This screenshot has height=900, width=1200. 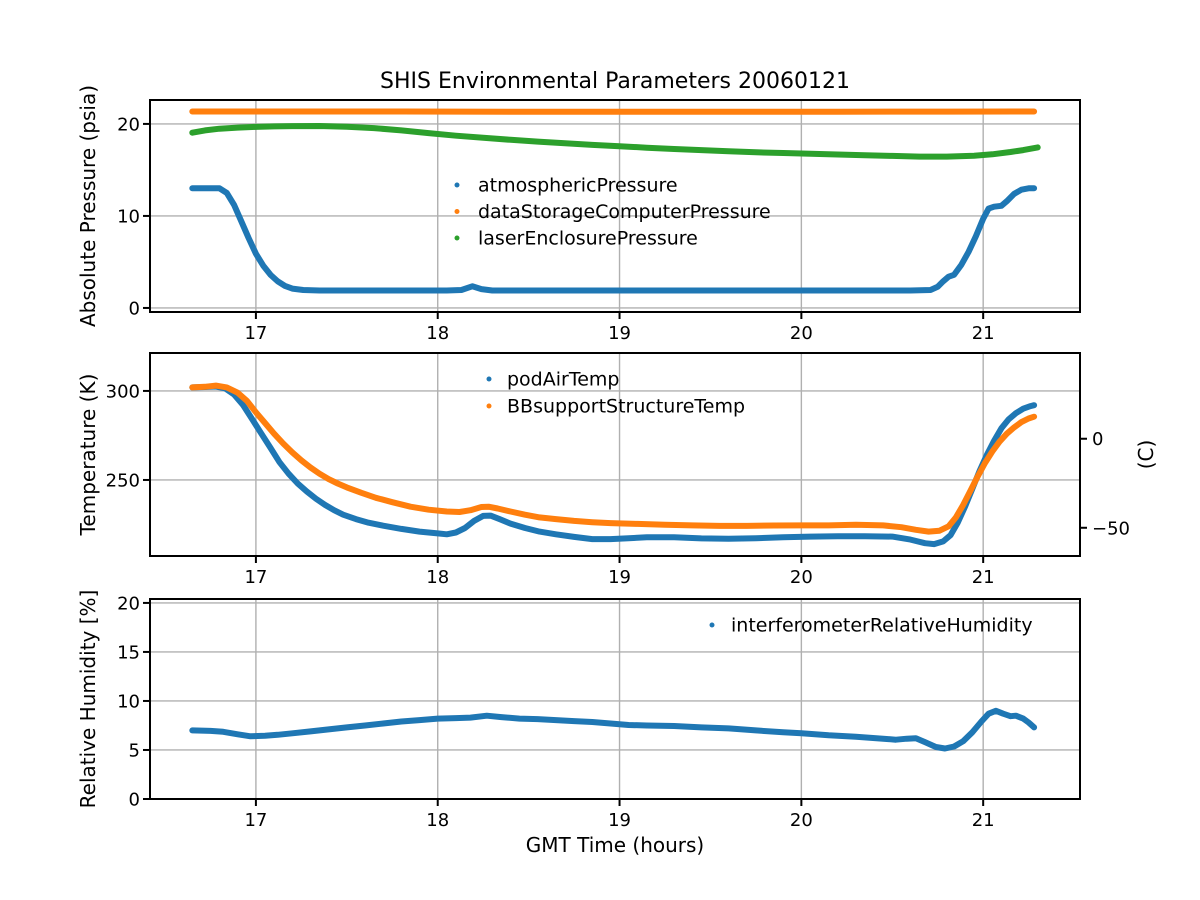 I want to click on y-tick-label: 300, so click(x=123, y=391).